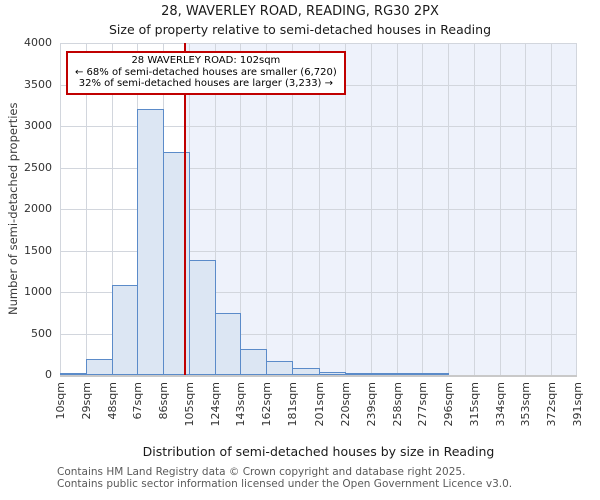 The height and width of the screenshot is (500, 600). Describe the element at coordinates (48, 374) in the screenshot. I see `y-tick-label: 0` at that location.